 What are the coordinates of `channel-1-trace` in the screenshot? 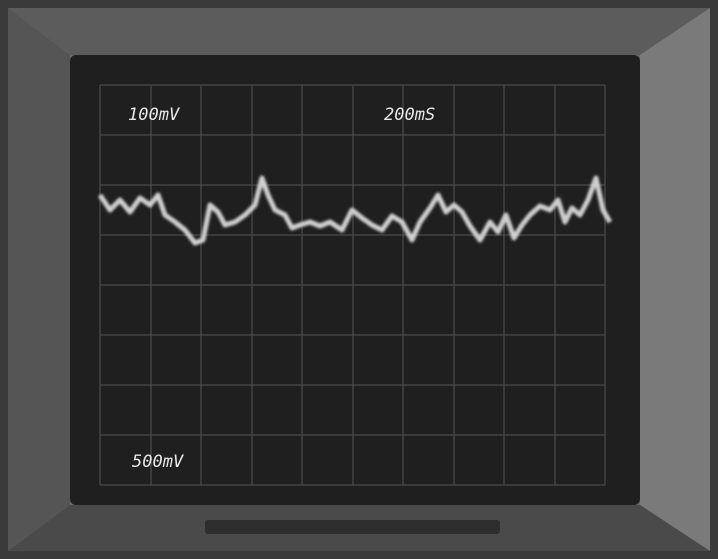 It's located at (355, 210).